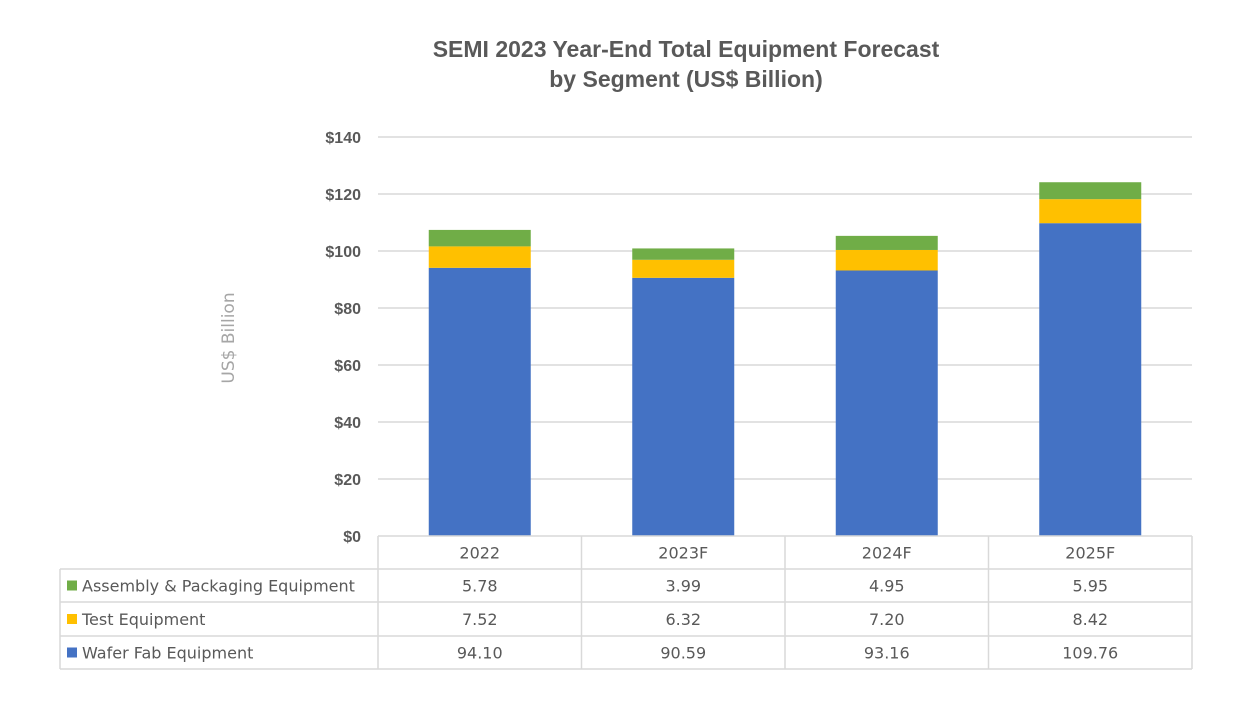 The image size is (1236, 702). Describe the element at coordinates (479, 553) in the screenshot. I see `x-category-label: 2022` at that location.